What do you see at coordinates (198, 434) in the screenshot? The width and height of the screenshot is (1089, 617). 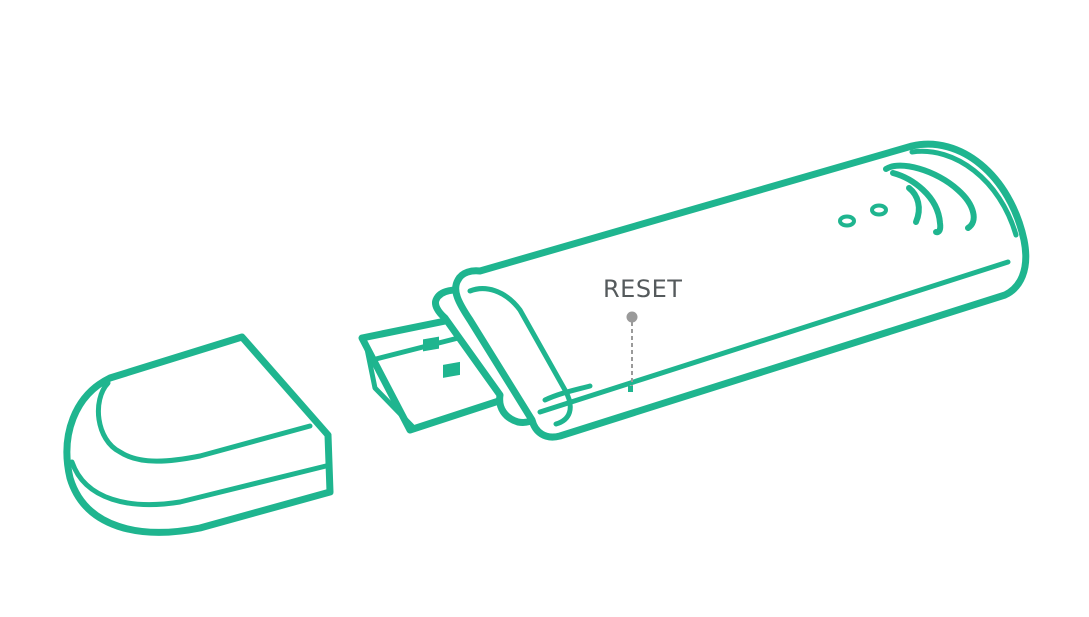 I see `usb-cap` at bounding box center [198, 434].